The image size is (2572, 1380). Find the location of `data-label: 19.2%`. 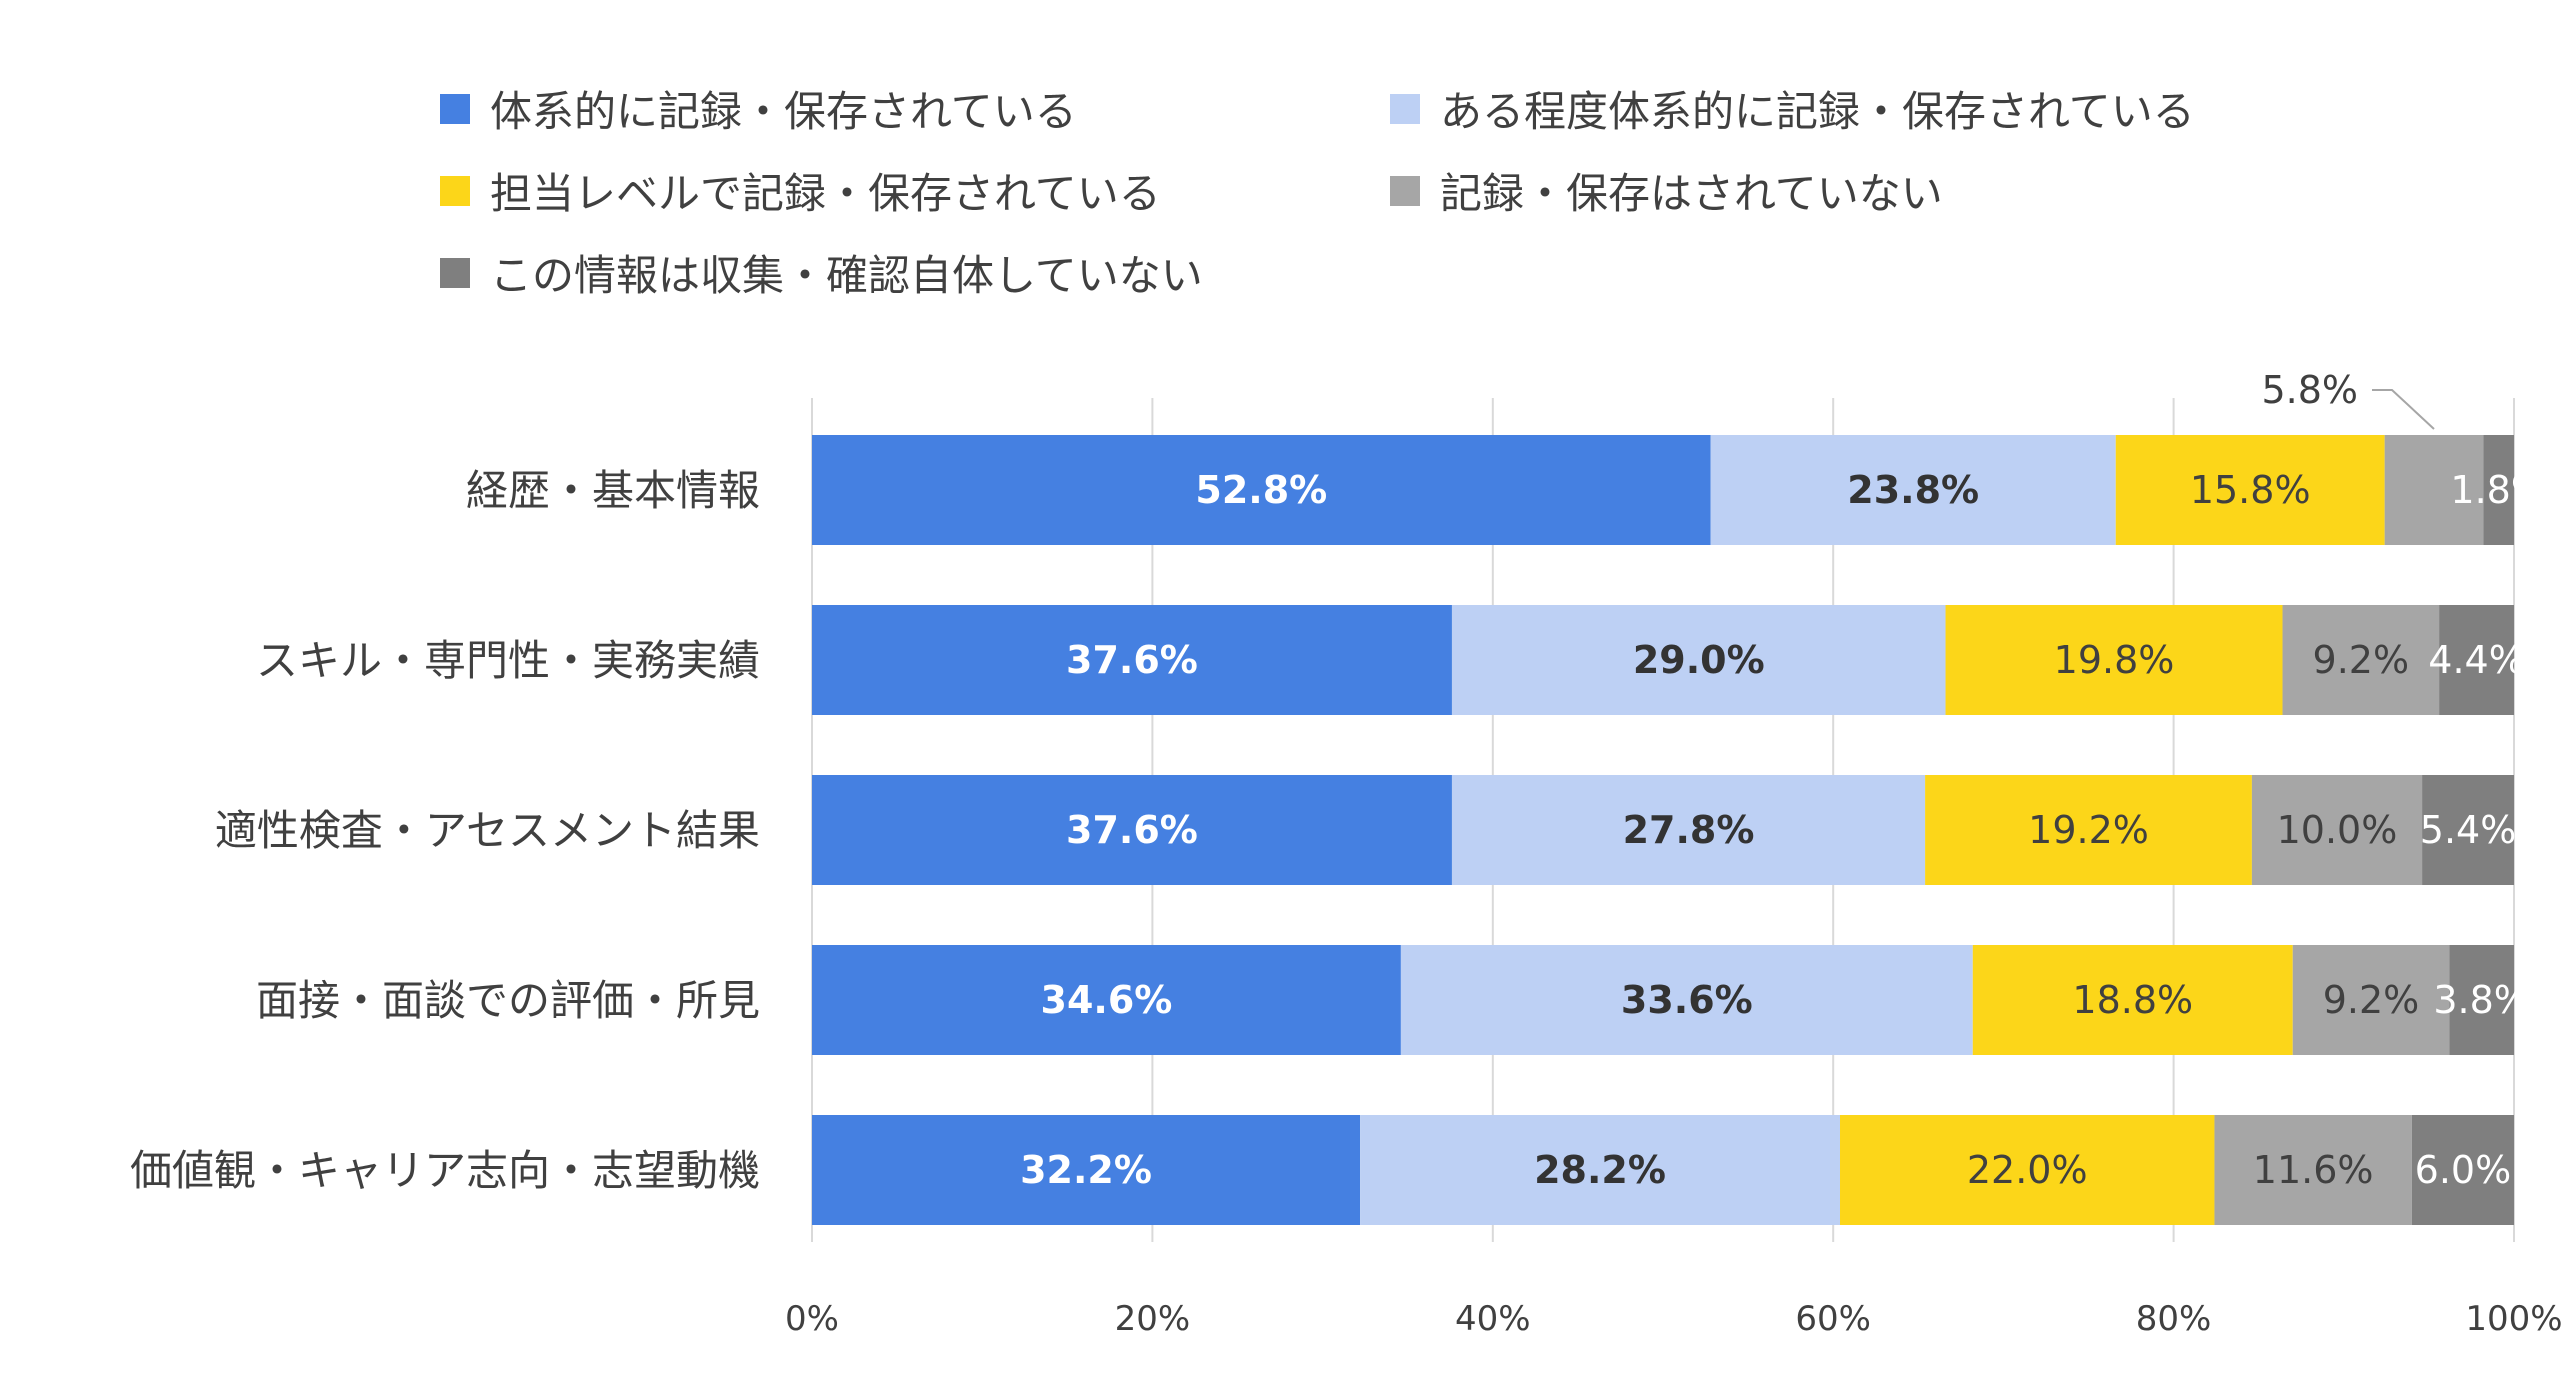

data-label: 19.2% is located at coordinates (2088, 830).